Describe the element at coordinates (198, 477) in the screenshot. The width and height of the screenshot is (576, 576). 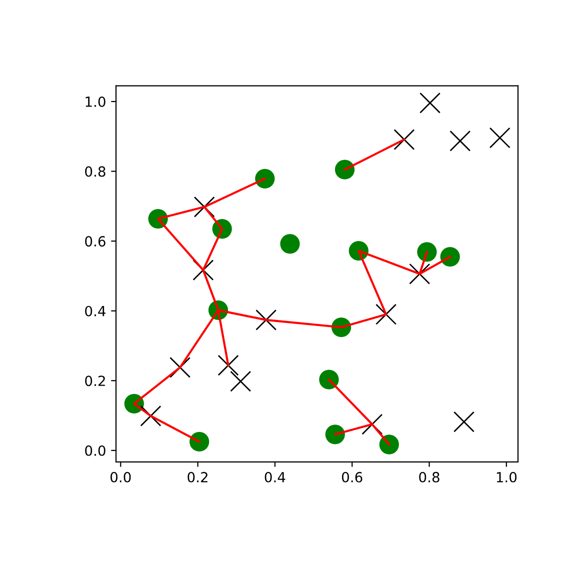
I see `x-tick-label: 0.2` at that location.